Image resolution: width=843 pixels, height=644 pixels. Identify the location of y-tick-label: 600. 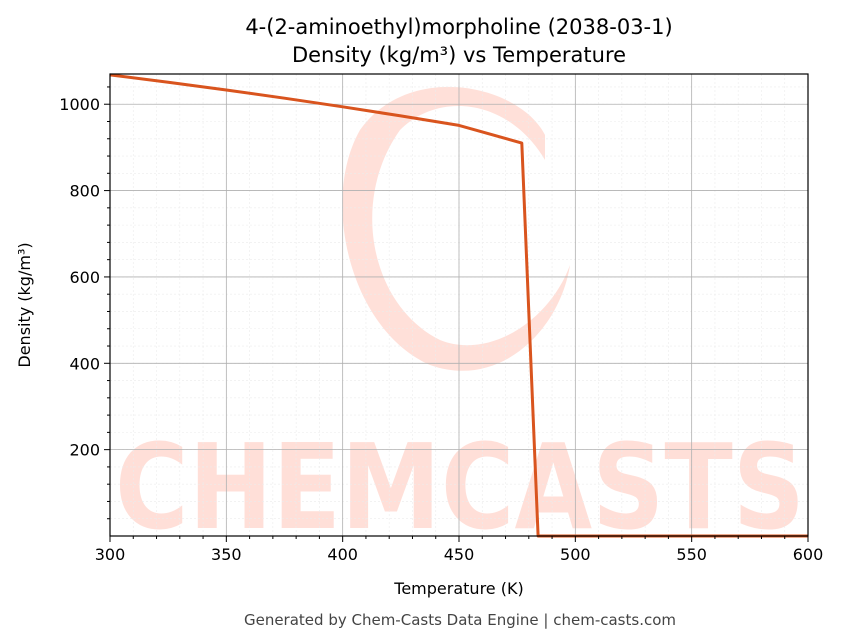
(84, 277).